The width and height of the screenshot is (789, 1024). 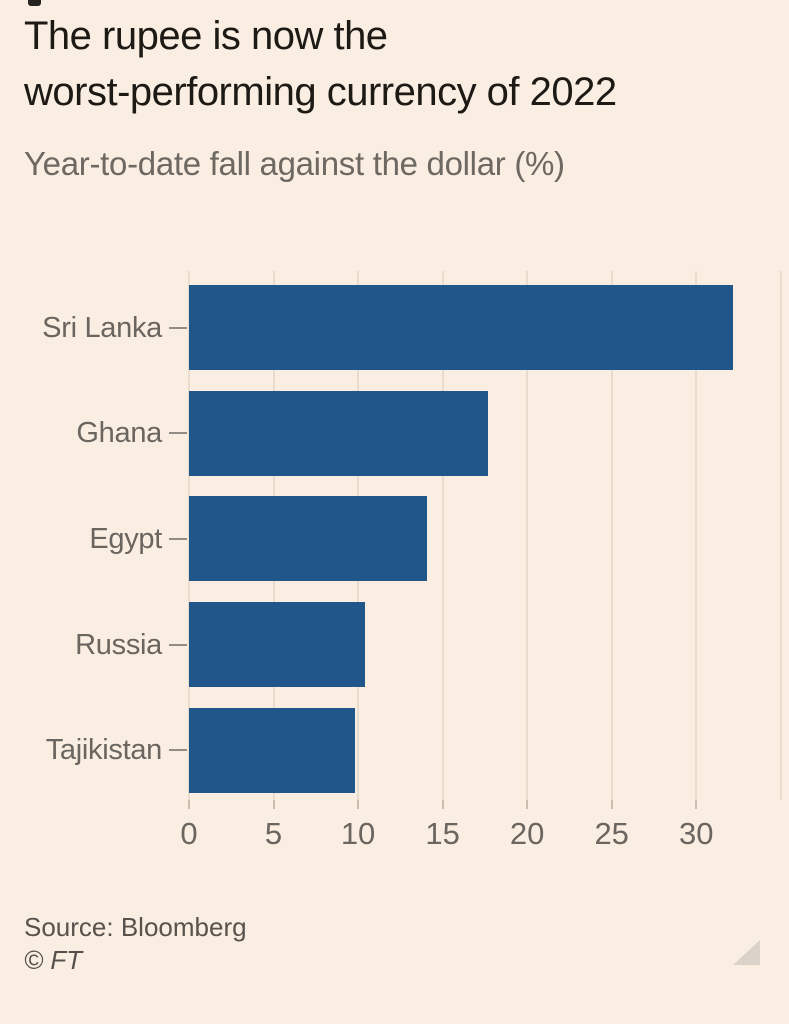 What do you see at coordinates (178, 327) in the screenshot?
I see `category-tick-sri-lanka` at bounding box center [178, 327].